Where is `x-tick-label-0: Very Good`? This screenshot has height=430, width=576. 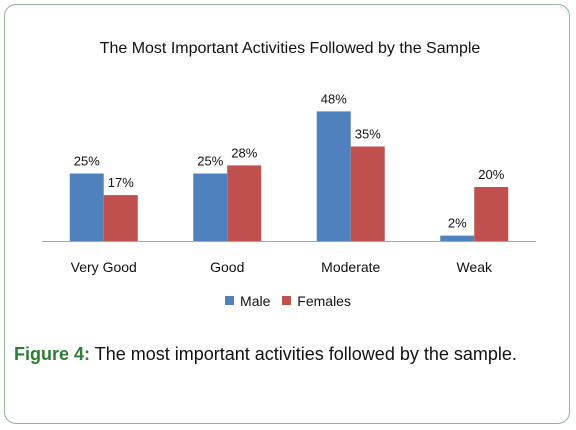
x-tick-label-0: Very Good is located at coordinates (104, 267).